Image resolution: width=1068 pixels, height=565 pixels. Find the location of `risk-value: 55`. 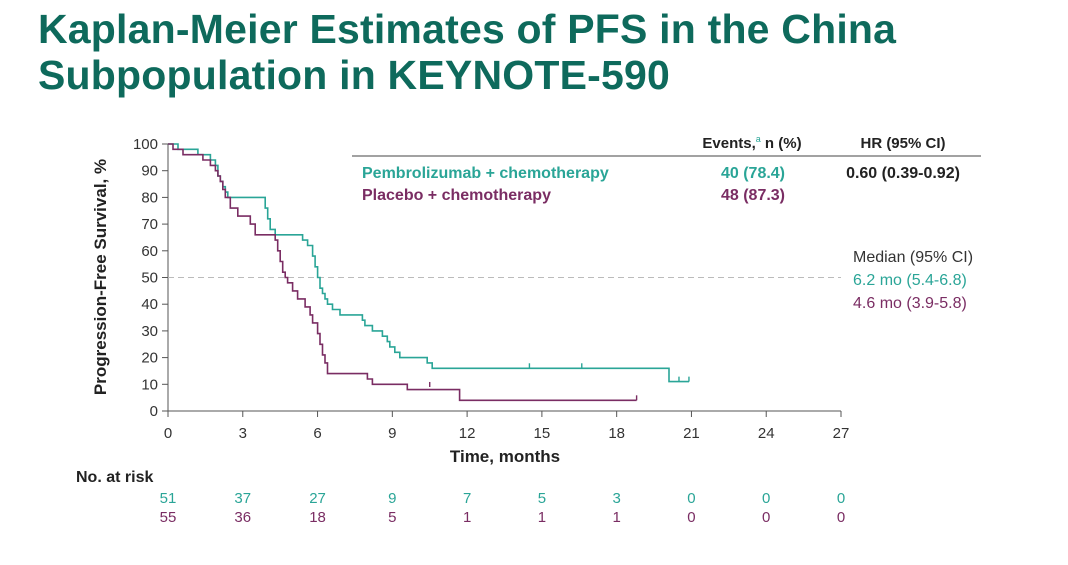

risk-value: 55 is located at coordinates (168, 517).